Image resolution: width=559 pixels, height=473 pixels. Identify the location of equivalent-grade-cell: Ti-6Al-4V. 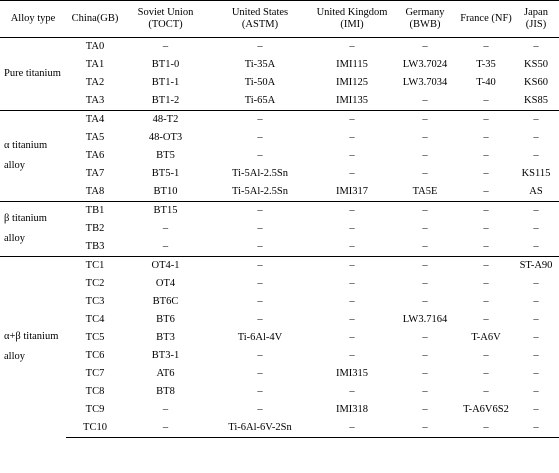
(260, 338).